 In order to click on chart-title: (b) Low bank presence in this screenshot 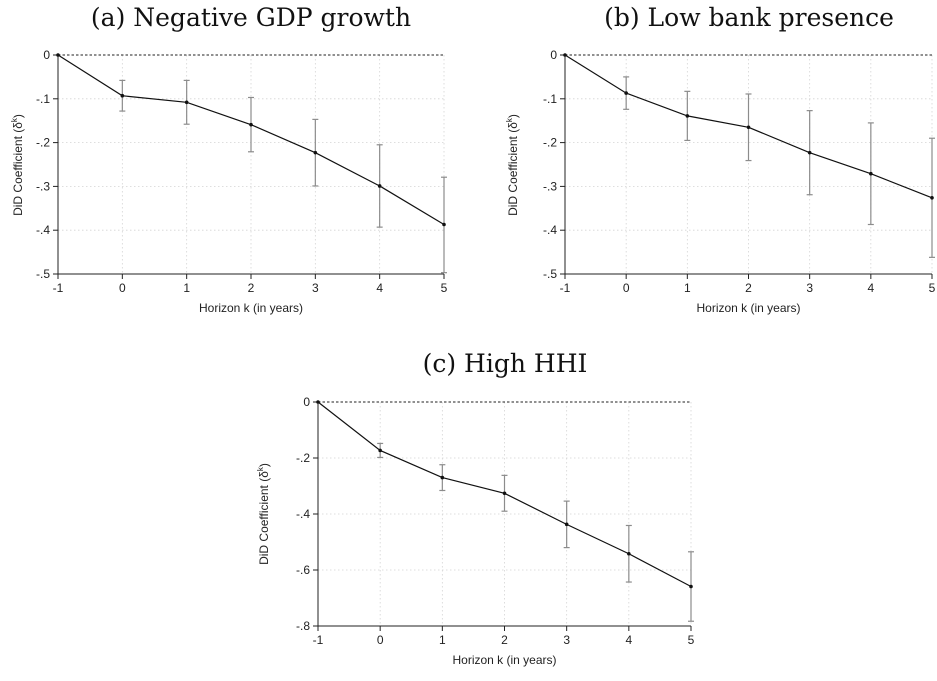, I will do `click(749, 17)`.